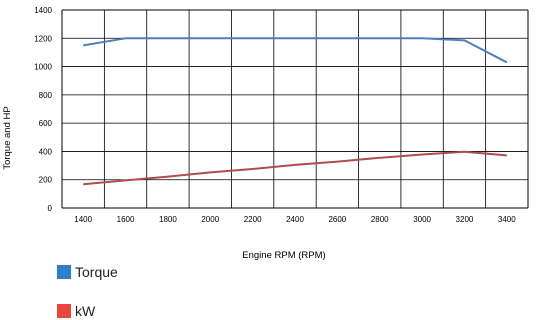  Describe the element at coordinates (465, 219) in the screenshot. I see `x-tick-label: 3200` at that location.